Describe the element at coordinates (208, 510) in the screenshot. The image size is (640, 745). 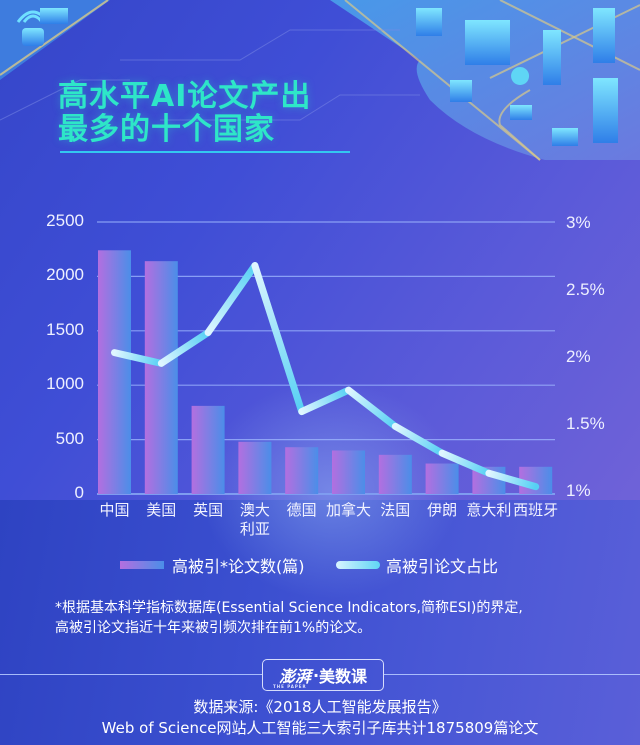
I see `category-label: 英国` at that location.